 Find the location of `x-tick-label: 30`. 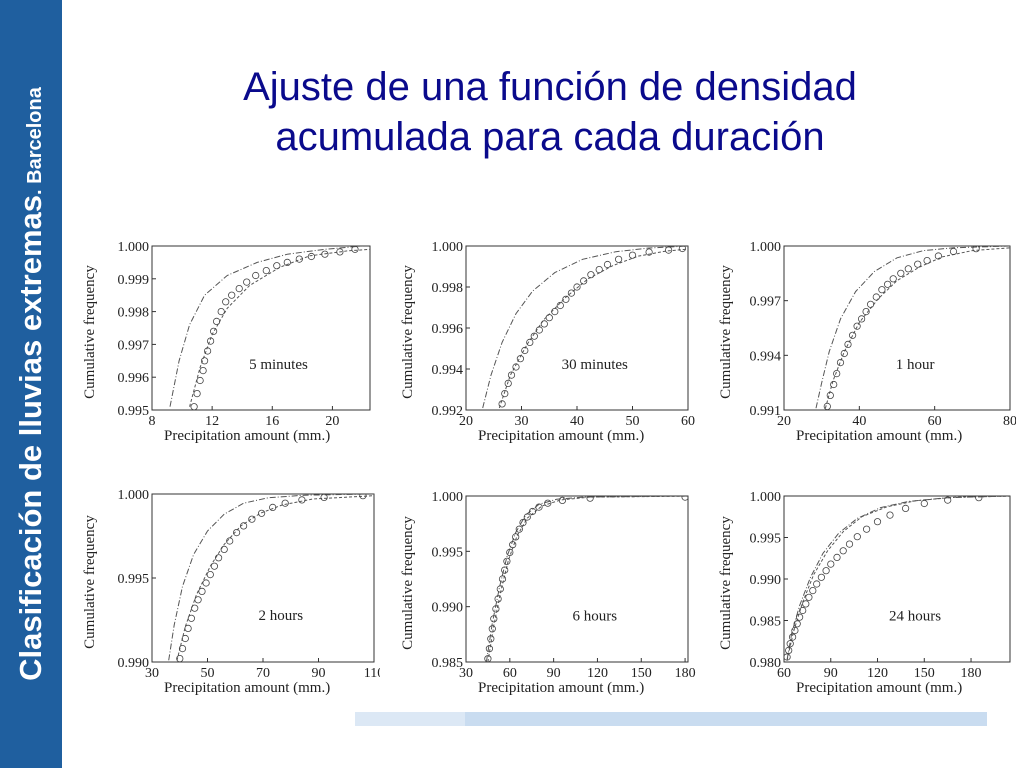

x-tick-label: 30 is located at coordinates (152, 673).